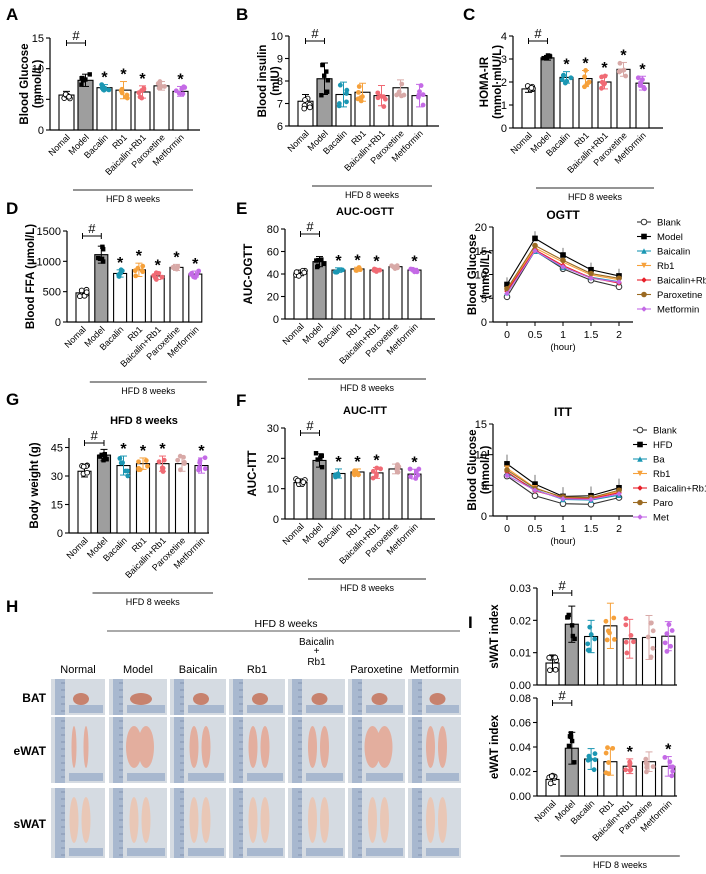 This screenshot has width=706, height=874. What do you see at coordinates (563, 255) in the screenshot?
I see `marker-square` at bounding box center [563, 255].